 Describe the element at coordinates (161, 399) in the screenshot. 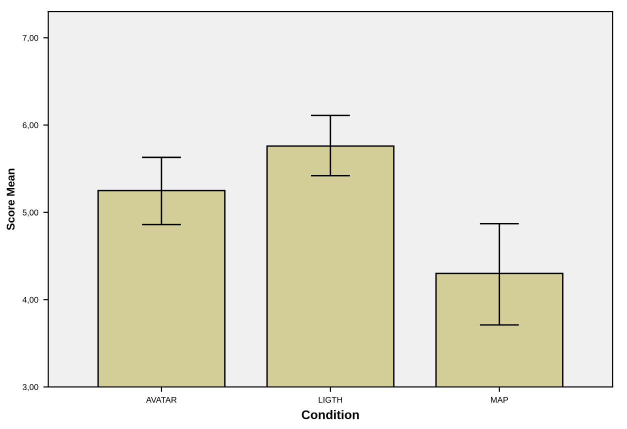

I see `x-tick-label: AVATAR` at that location.